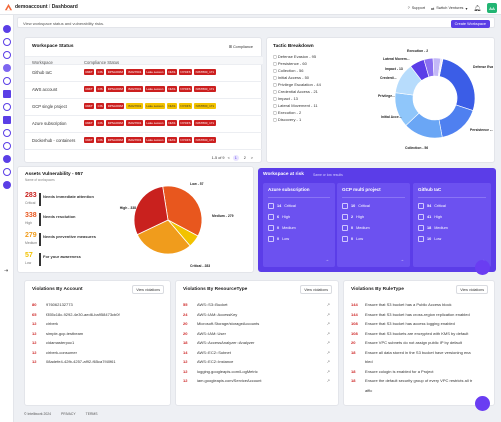 The height and width of the screenshot is (422, 501). Describe the element at coordinates (472, 289) in the screenshot. I see `view-violations-rule-button: View violations` at that location.